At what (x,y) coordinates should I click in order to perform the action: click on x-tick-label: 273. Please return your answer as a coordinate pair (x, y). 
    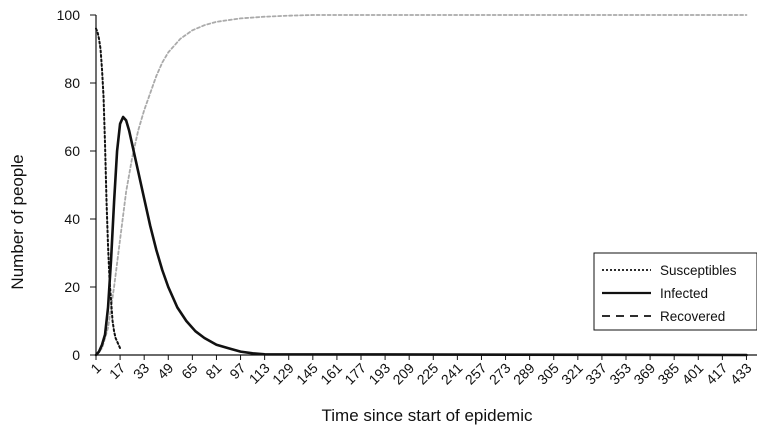
    Looking at the image, I should click on (500, 374).